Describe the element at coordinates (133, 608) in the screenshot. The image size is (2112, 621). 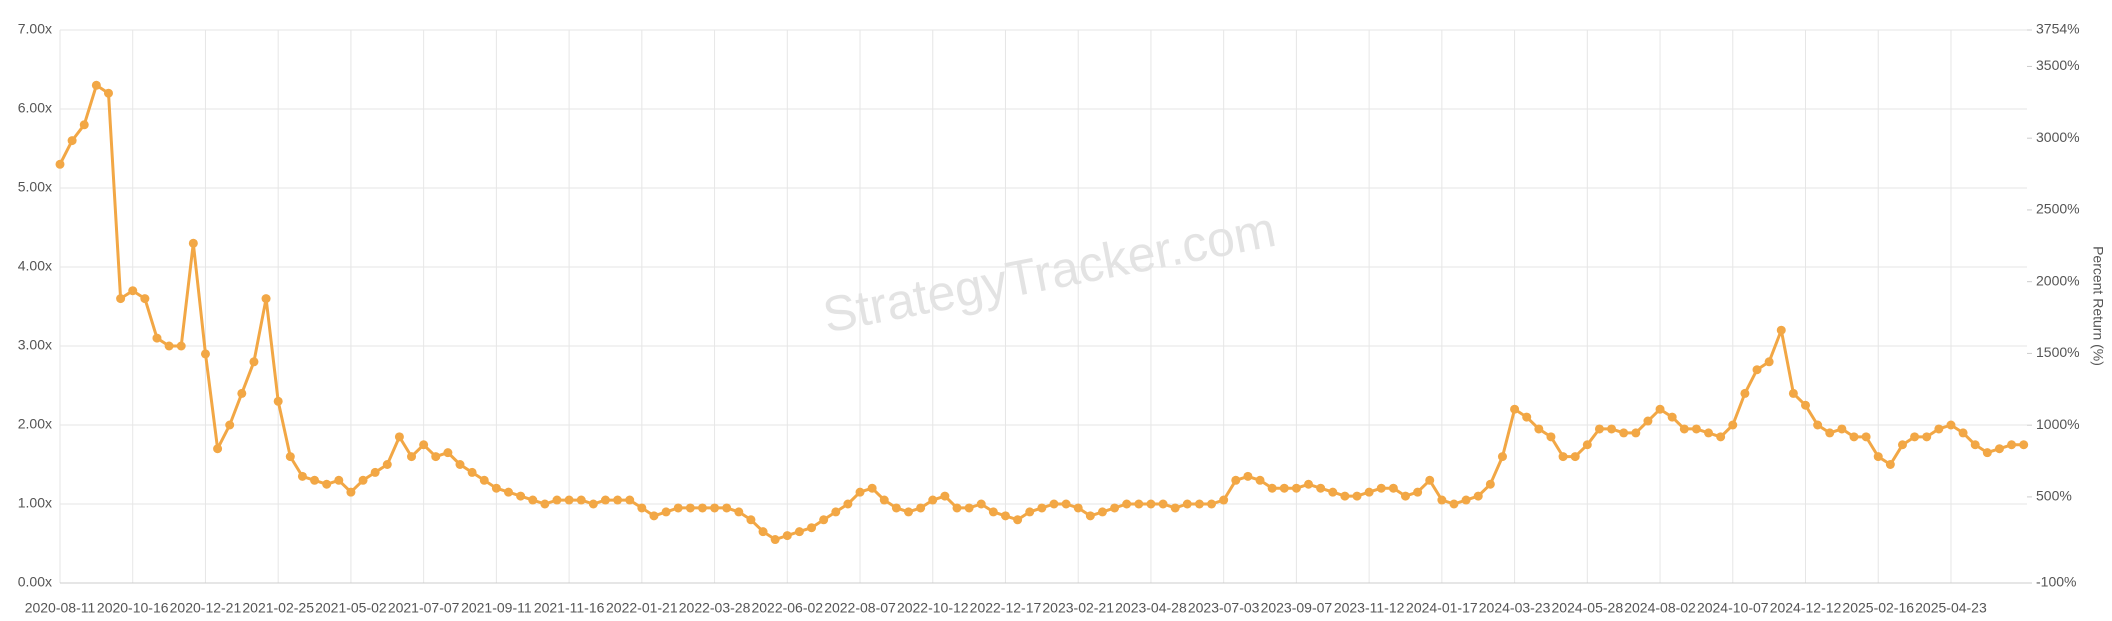
I see `x-tick-label: 2020-10-16` at that location.